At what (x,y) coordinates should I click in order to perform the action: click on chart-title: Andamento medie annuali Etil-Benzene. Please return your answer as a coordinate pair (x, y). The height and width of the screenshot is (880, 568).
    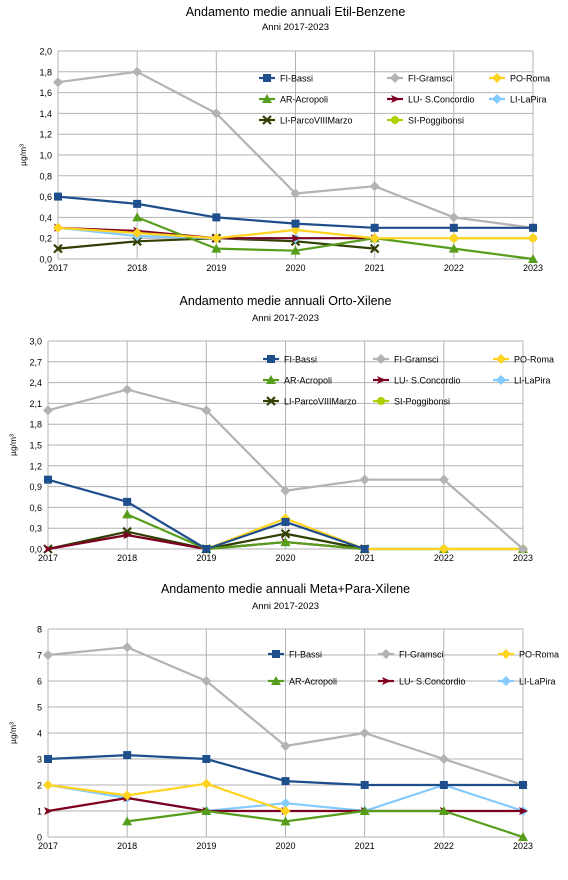
    Looking at the image, I should click on (296, 12).